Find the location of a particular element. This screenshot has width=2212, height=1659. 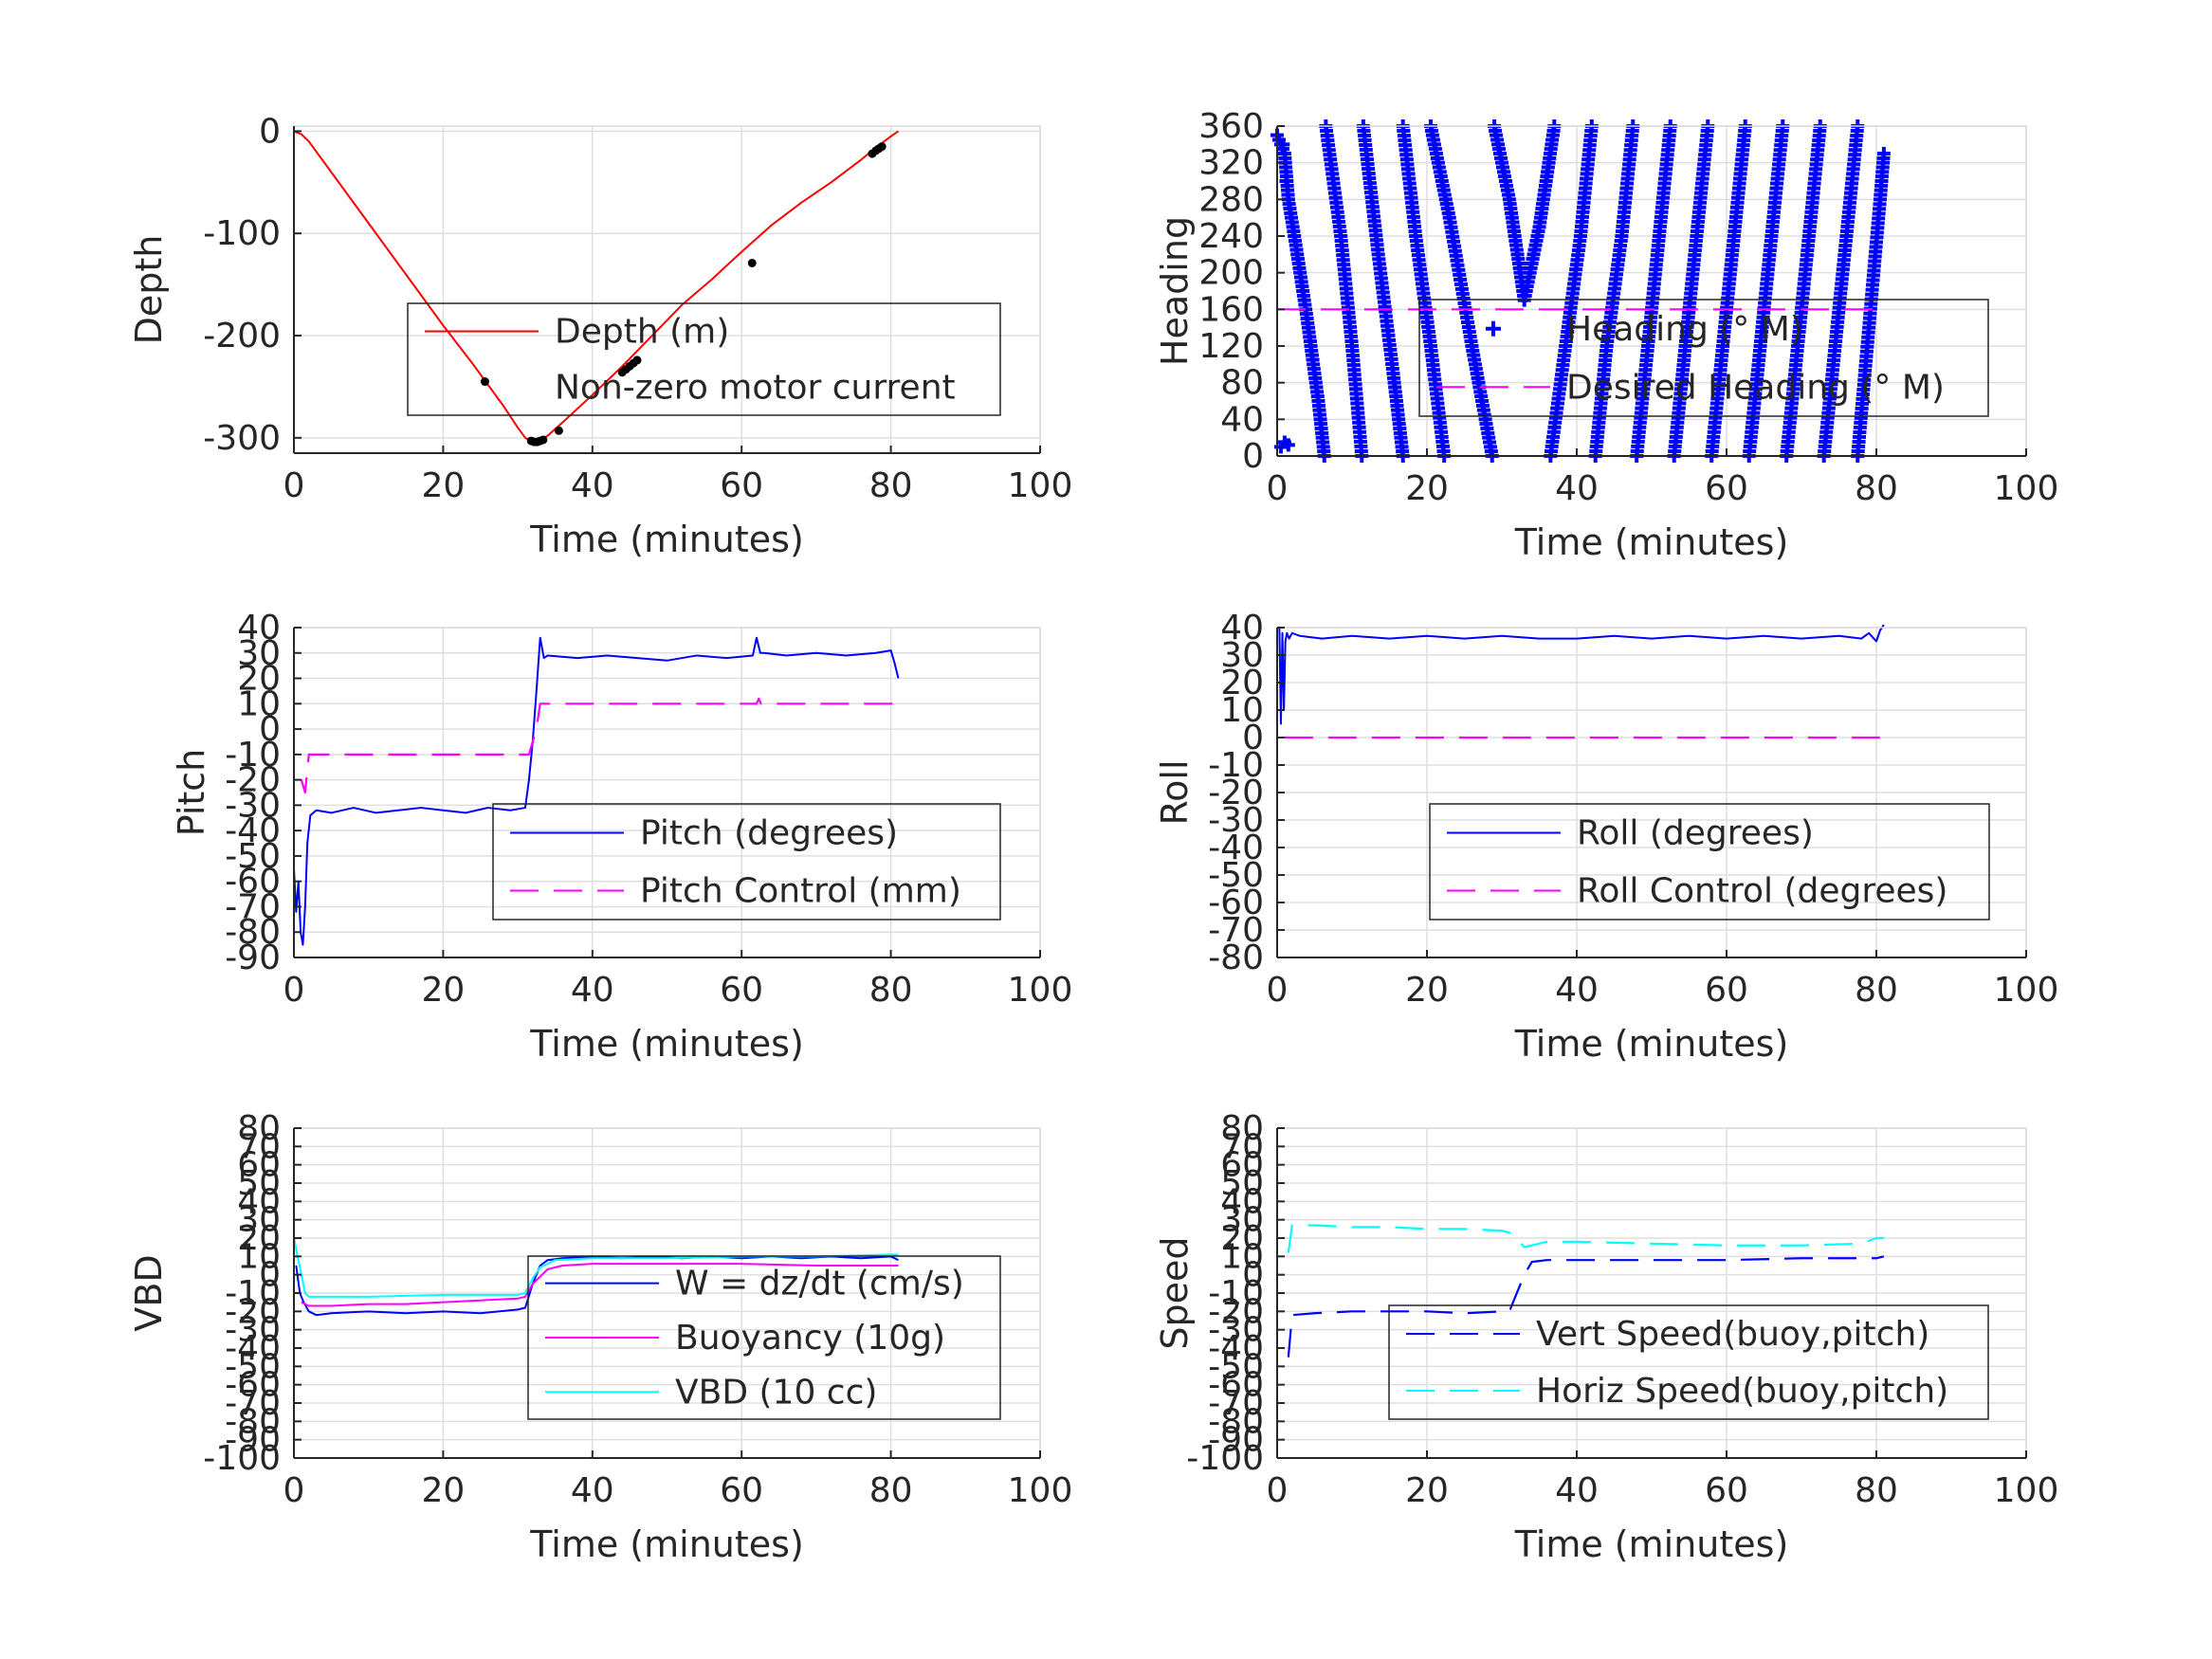

heading-legend: Heading (° M) Desired Heading (° M) is located at coordinates (1703, 358).